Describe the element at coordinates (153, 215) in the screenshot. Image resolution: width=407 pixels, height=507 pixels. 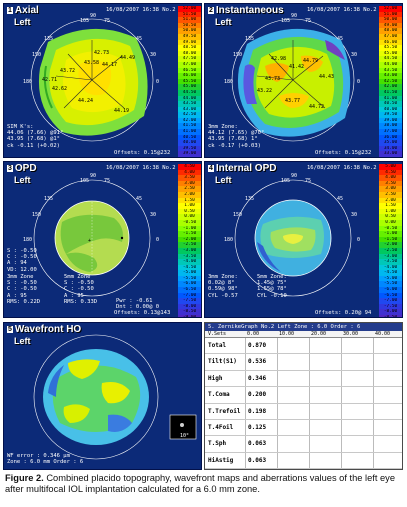
I see `angle-label: 30` at that location.